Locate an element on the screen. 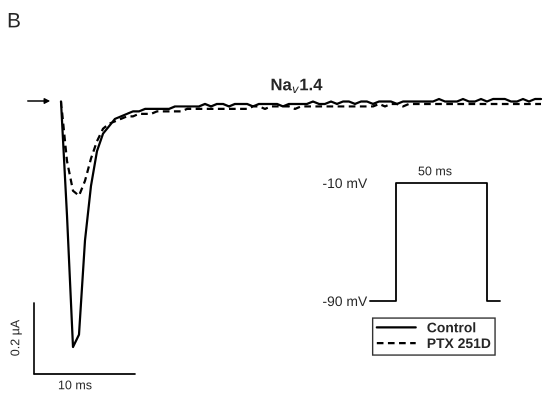 The width and height of the screenshot is (549, 400). chart-title: Na$_{v}$1.4 is located at coordinates (297, 86).